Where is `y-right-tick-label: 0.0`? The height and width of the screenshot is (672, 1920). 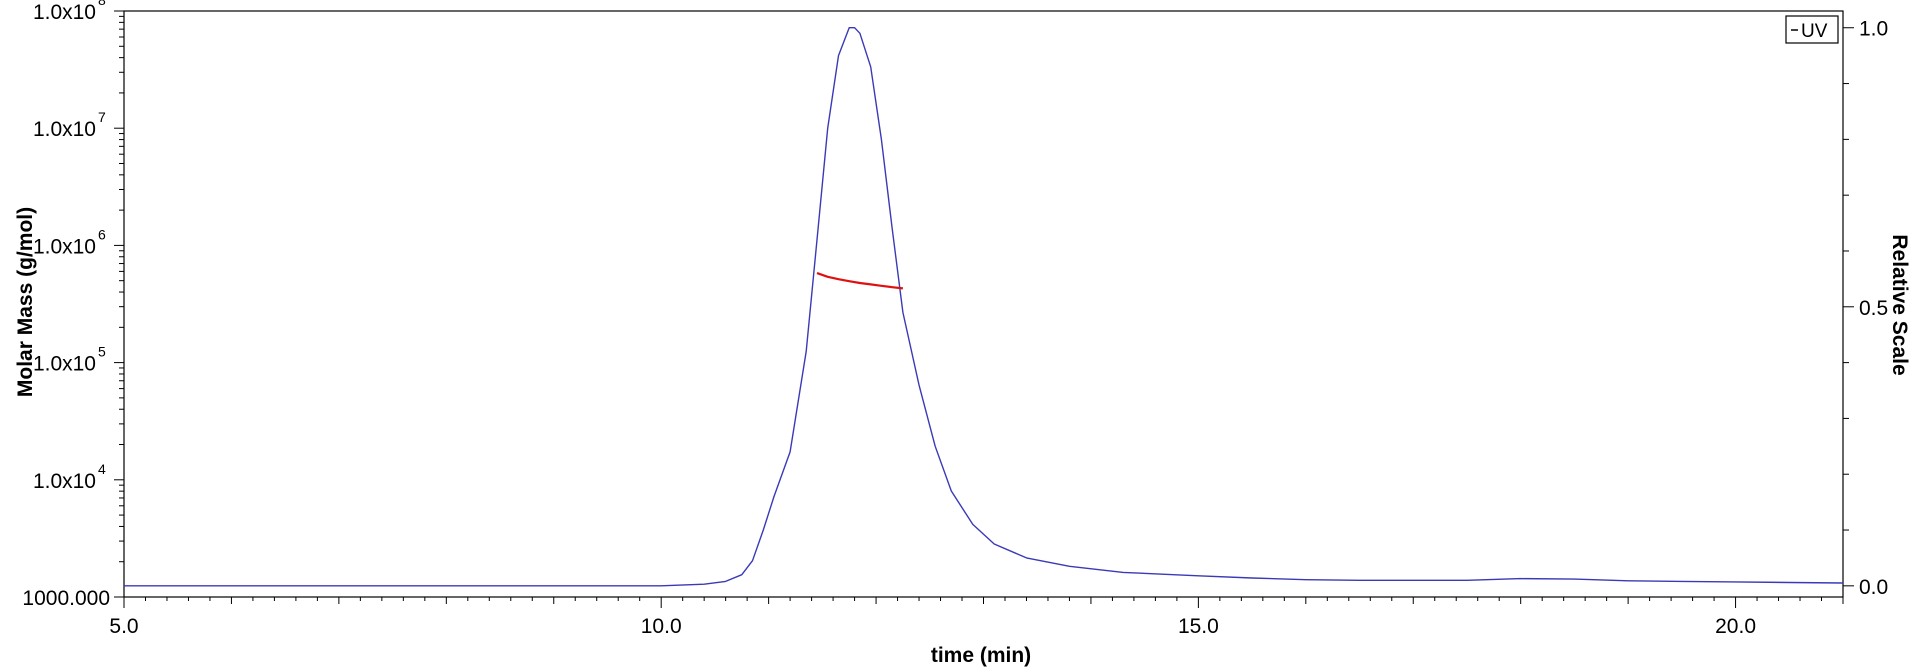
y-right-tick-label: 0.0 is located at coordinates (1873, 587).